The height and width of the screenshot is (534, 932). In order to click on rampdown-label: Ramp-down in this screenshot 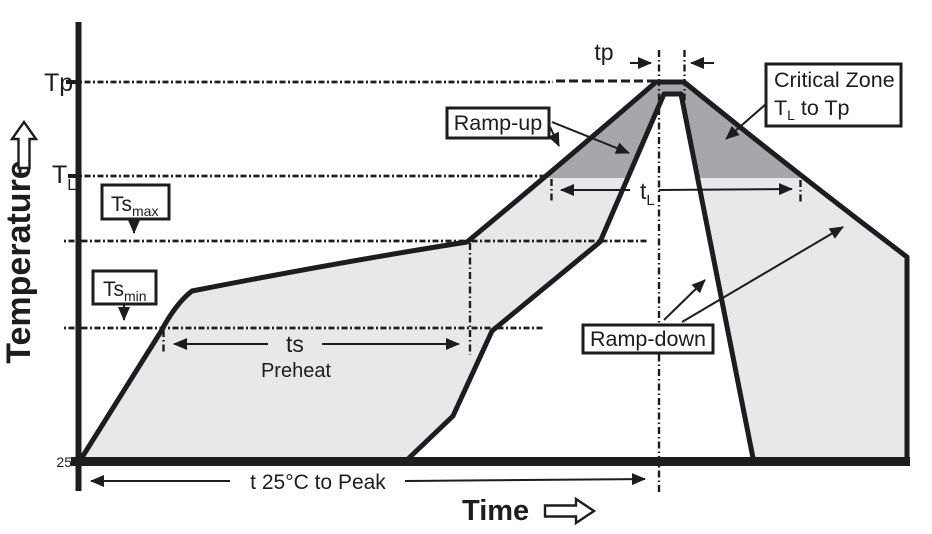, I will do `click(648, 339)`.